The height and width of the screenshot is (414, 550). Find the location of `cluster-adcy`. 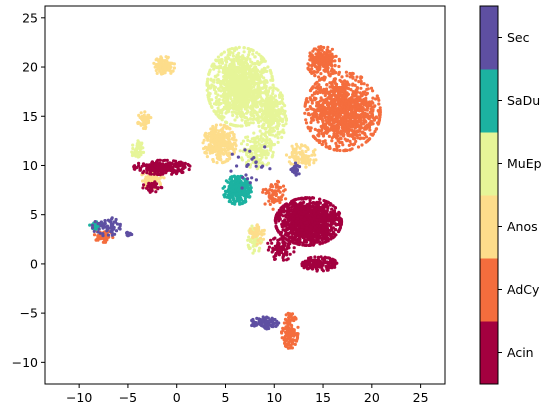

cluster-adcy is located at coordinates (290, 330).